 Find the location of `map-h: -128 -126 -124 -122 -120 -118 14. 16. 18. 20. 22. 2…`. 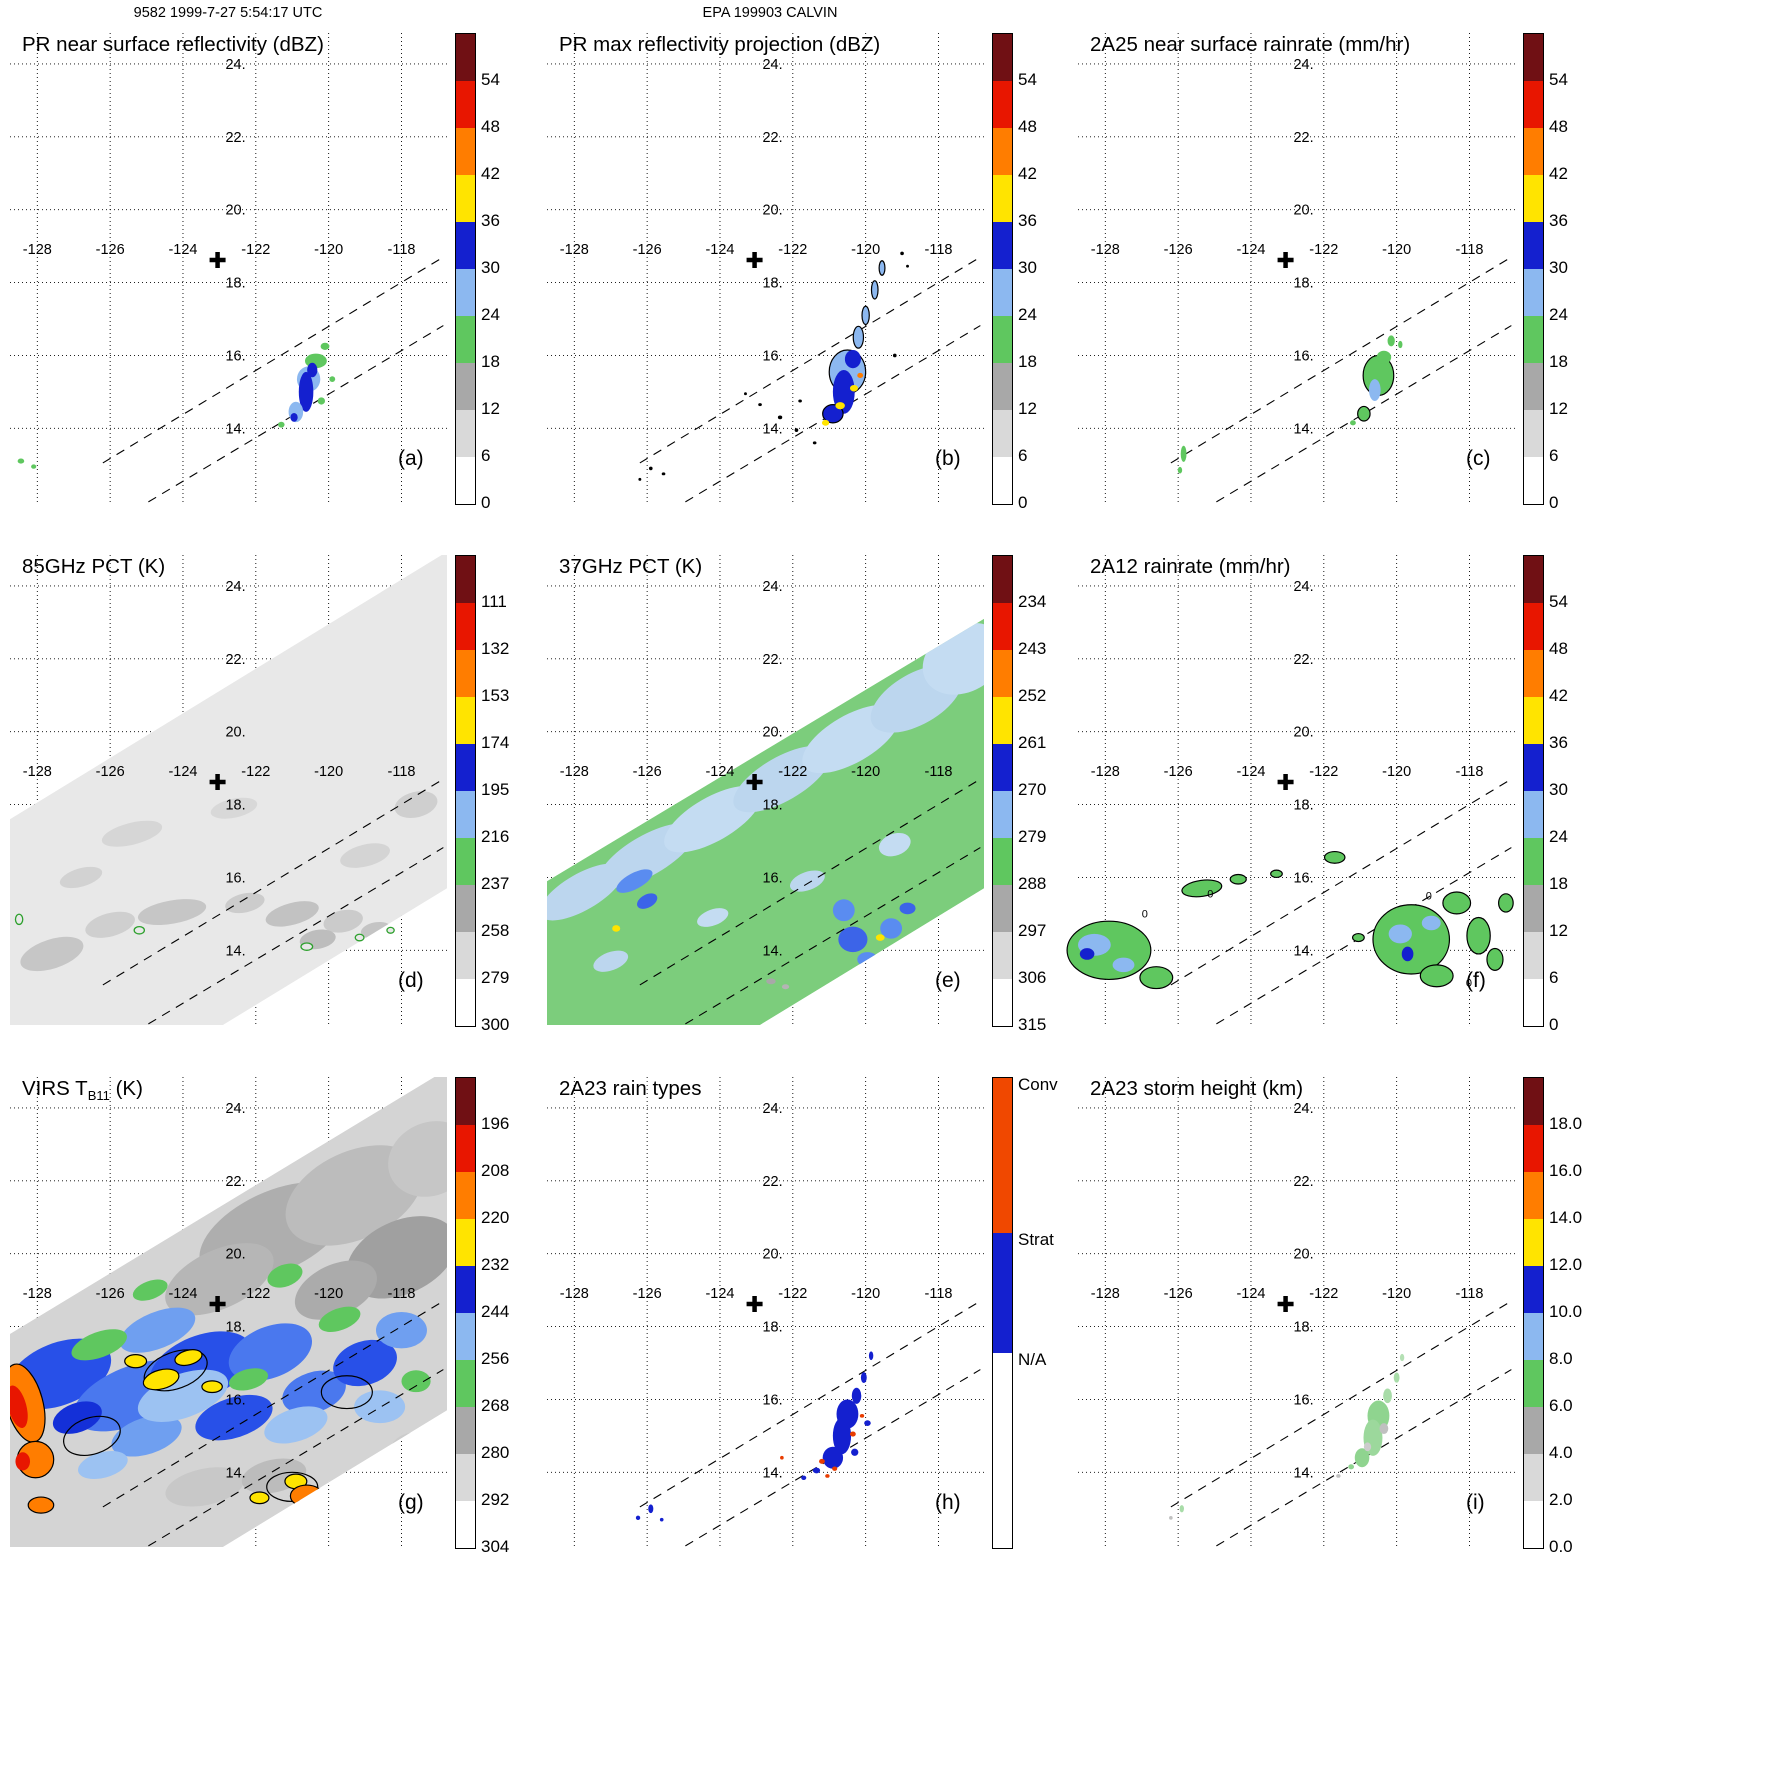

map-h: -128 -126 -124 -122 -120 -118 14. 16. 18. 20. 22. 2… is located at coordinates (765, 1312).